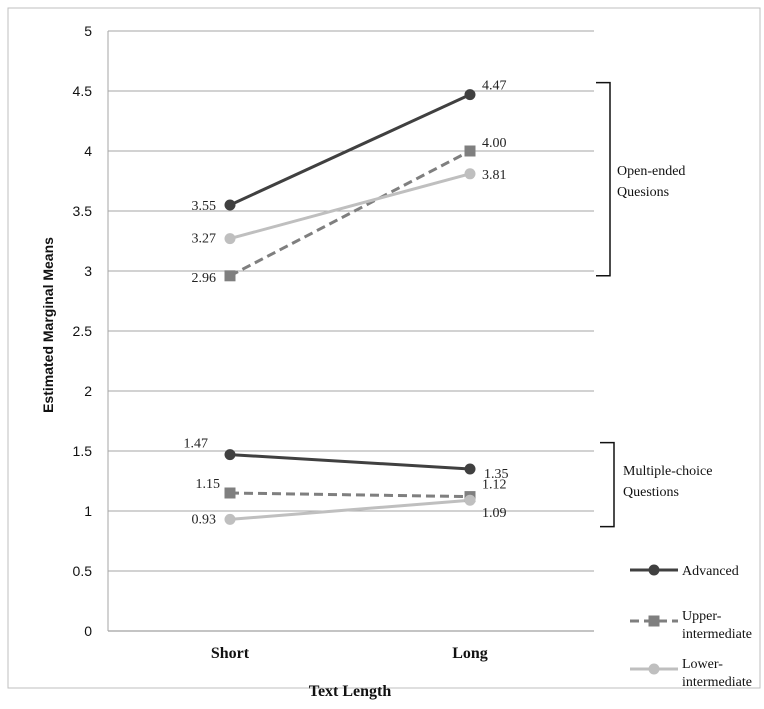 The width and height of the screenshot is (764, 709). Describe the element at coordinates (88, 151) in the screenshot. I see `y-tick-label: 4` at that location.